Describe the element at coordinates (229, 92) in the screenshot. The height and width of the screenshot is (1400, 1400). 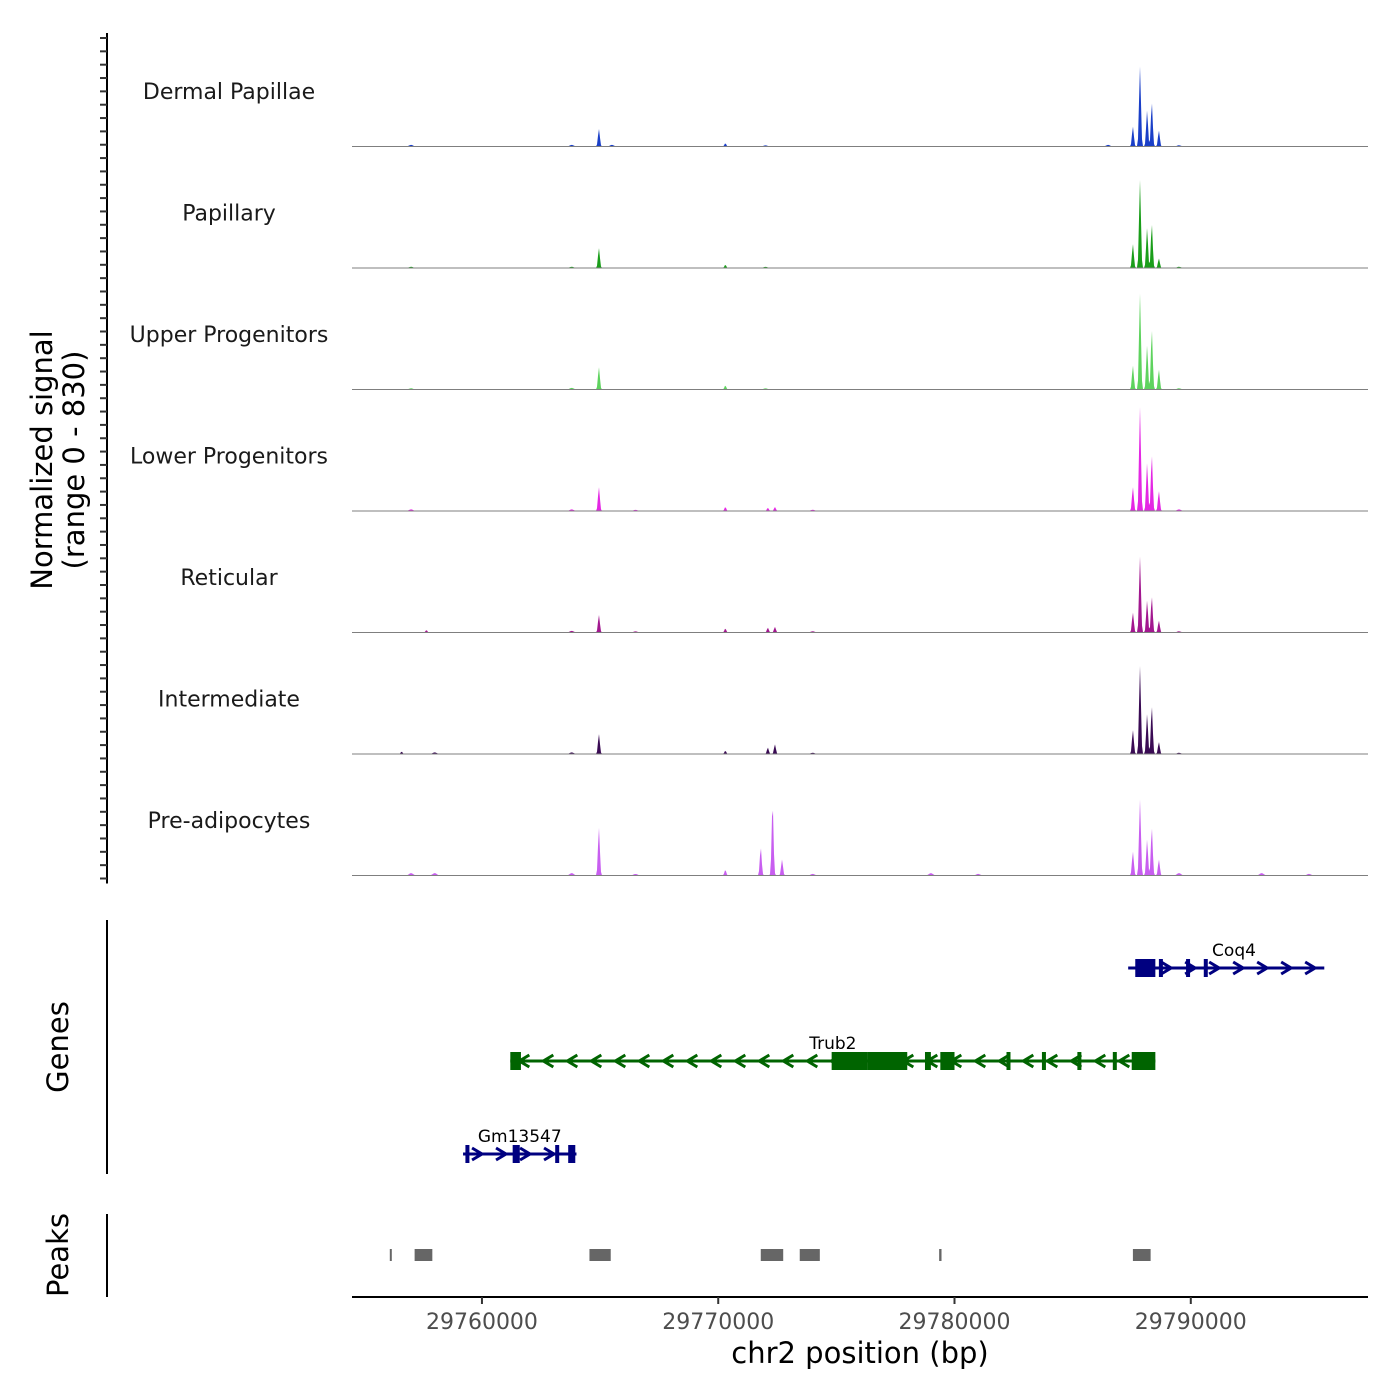
I see `track-label: Dermal Papillae` at that location.